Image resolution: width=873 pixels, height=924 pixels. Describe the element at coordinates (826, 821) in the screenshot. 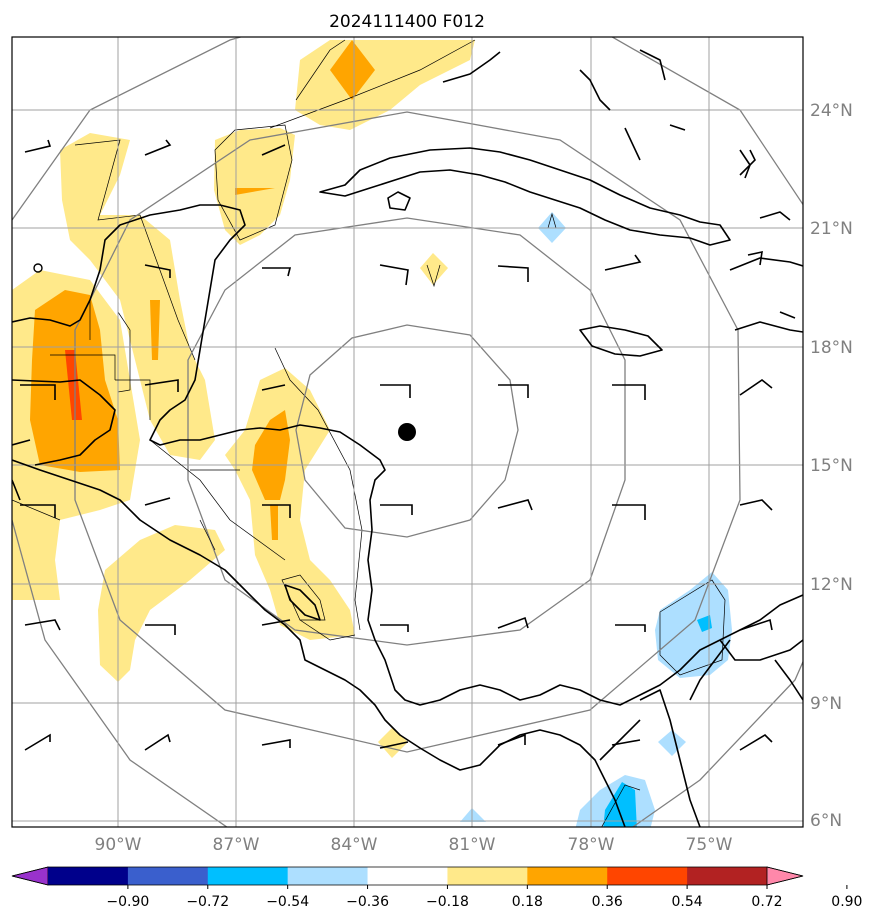

I see `lat-label: 6°N` at that location.